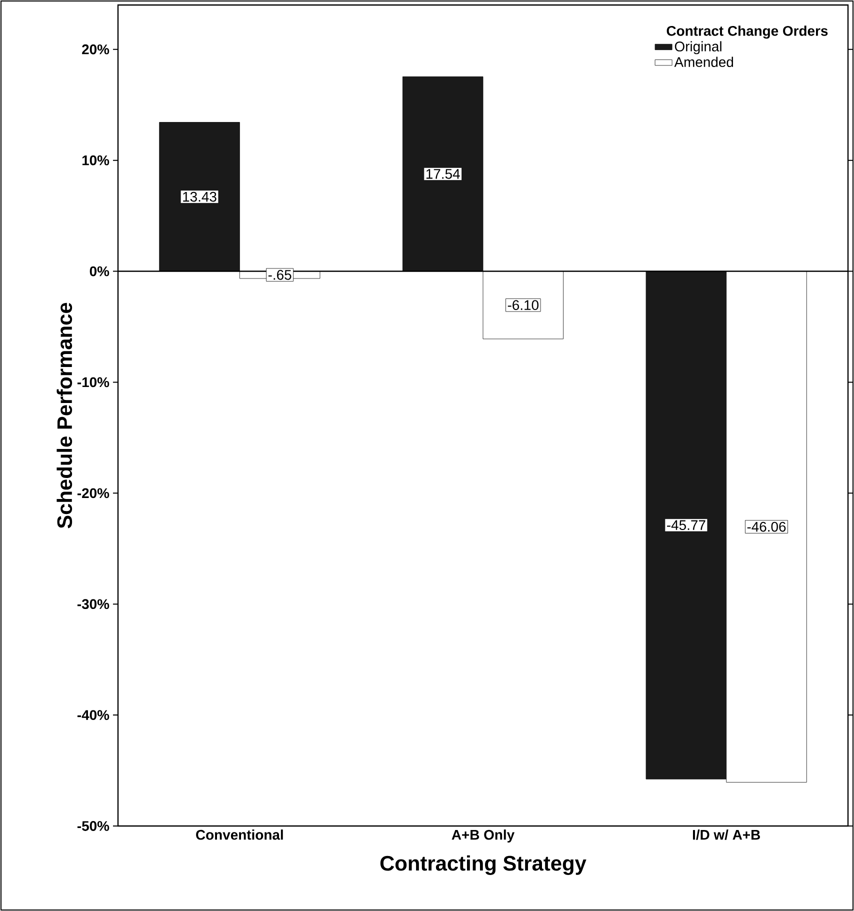 This screenshot has width=854, height=911. What do you see at coordinates (523, 305) in the screenshot?
I see `data-label: -6.10` at bounding box center [523, 305].